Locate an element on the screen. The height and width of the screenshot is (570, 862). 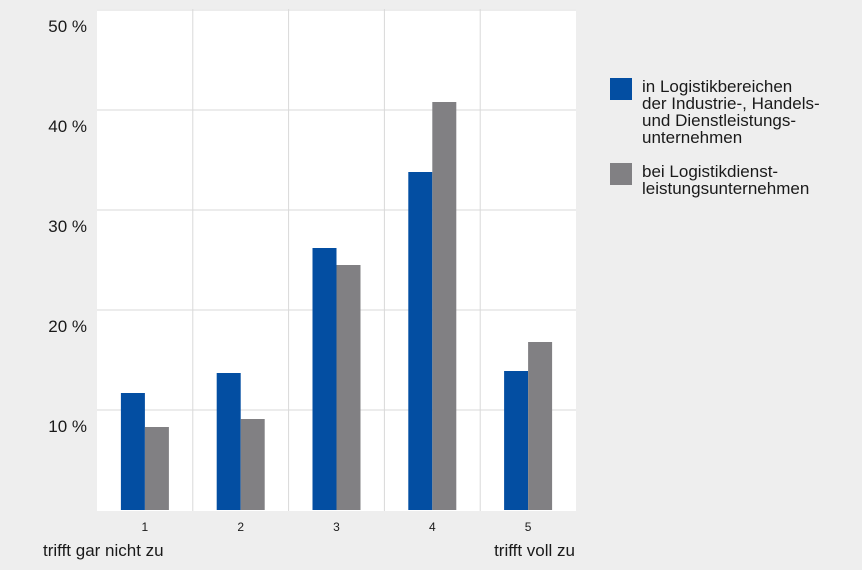
x-tick-label-5: 5 is located at coordinates (528, 527).